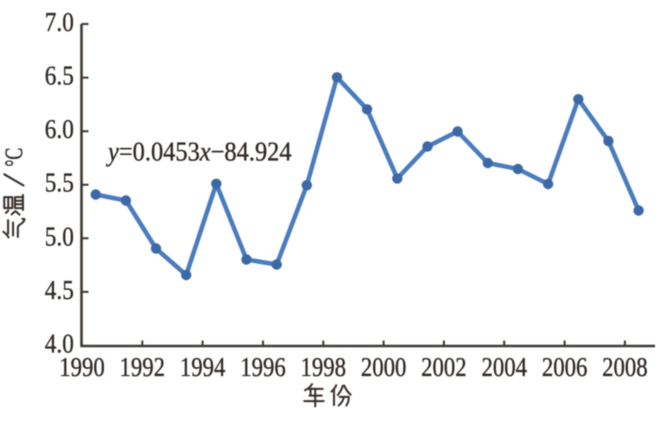 Image resolution: width=667 pixels, height=427 pixels. What do you see at coordinates (59, 183) in the screenshot?
I see `svg-text: 5.5` at bounding box center [59, 183].